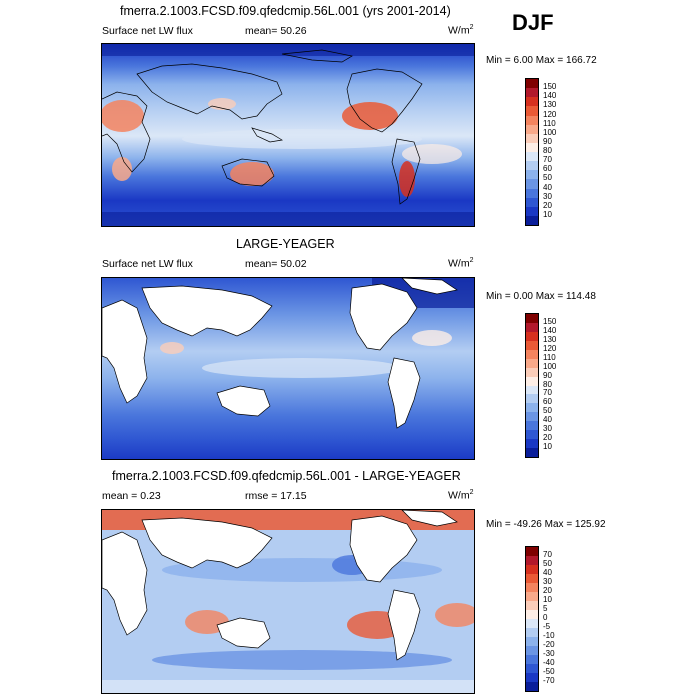 The height and width of the screenshot is (700, 700). What do you see at coordinates (461, 30) in the screenshot?
I see `panel1-units: W/m2` at bounding box center [461, 30].